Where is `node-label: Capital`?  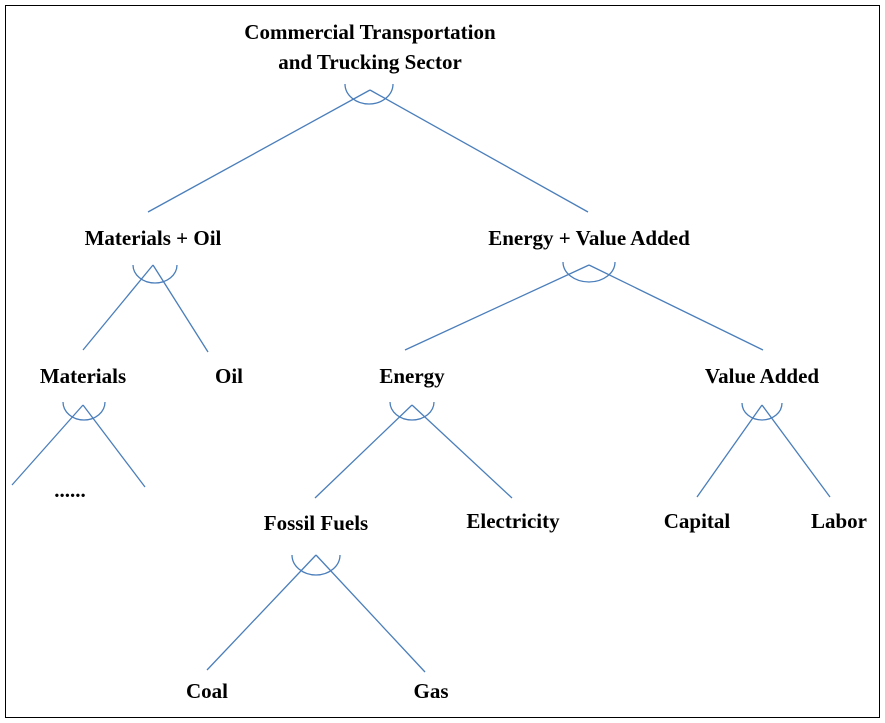 node-label: Capital is located at coordinates (697, 521).